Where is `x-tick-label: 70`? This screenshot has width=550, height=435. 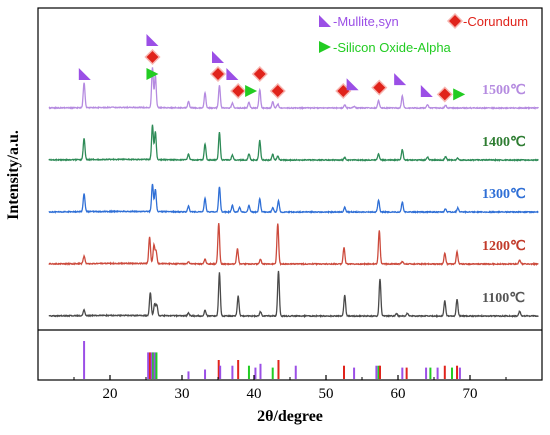
x-tick-label: 70 is located at coordinates (470, 394).